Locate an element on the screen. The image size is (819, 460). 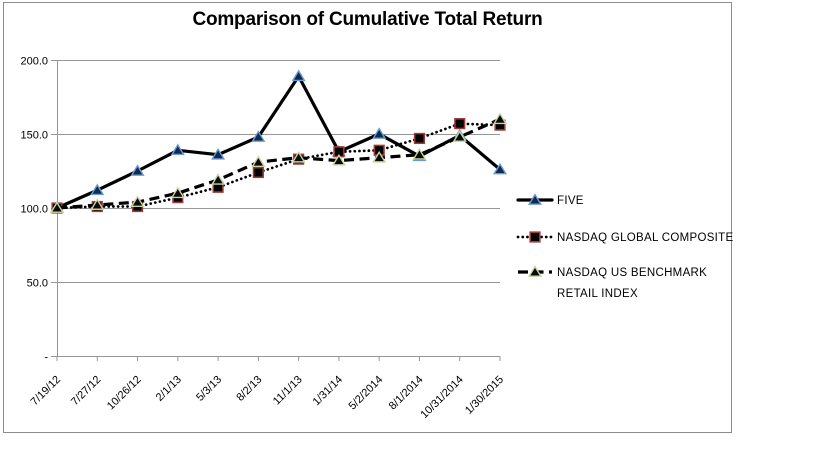
legend-label: NASDAQ GLOBAL COMPOSITE is located at coordinates (645, 238).